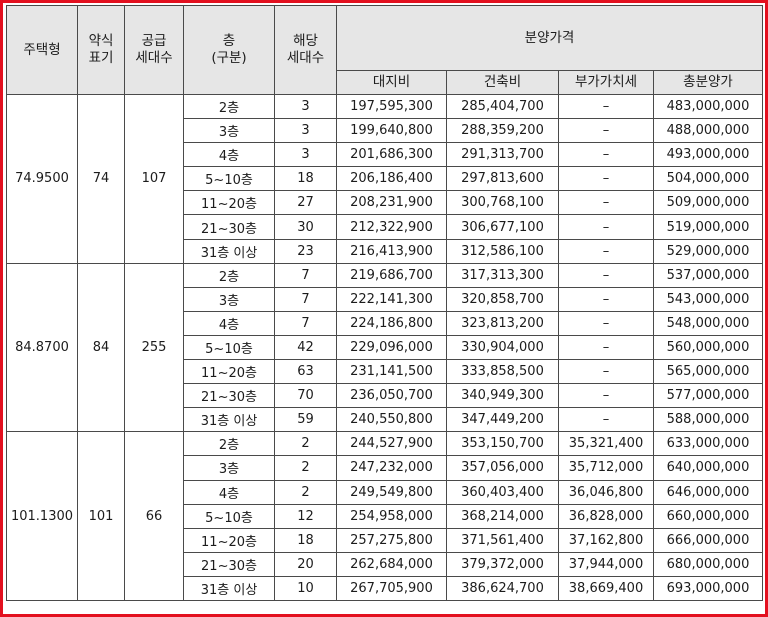  I want to click on header-units: 해당 세대수, so click(305, 50).